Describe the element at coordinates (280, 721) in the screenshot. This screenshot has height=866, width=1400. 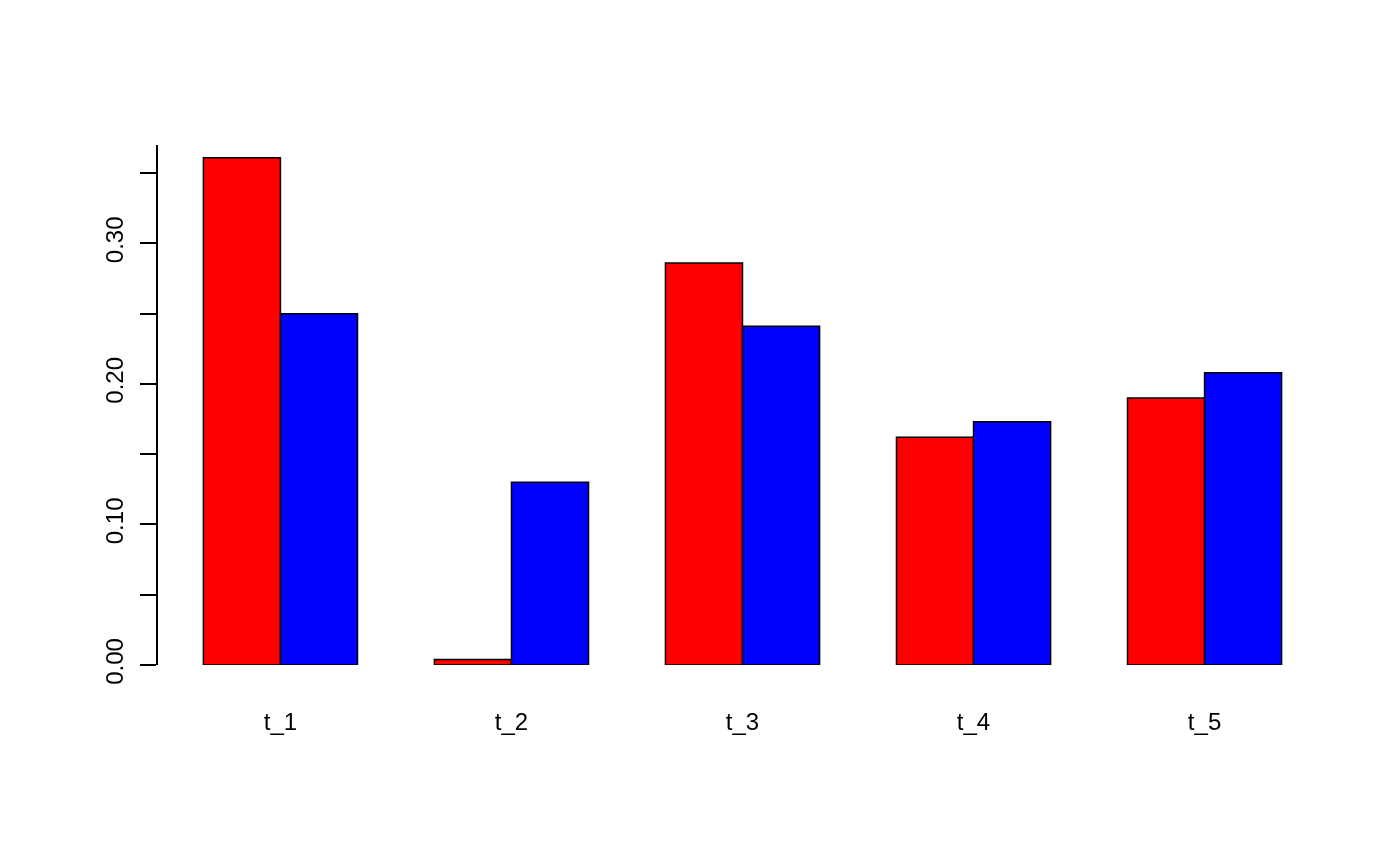
I see `x-tick-label: t_1` at that location.